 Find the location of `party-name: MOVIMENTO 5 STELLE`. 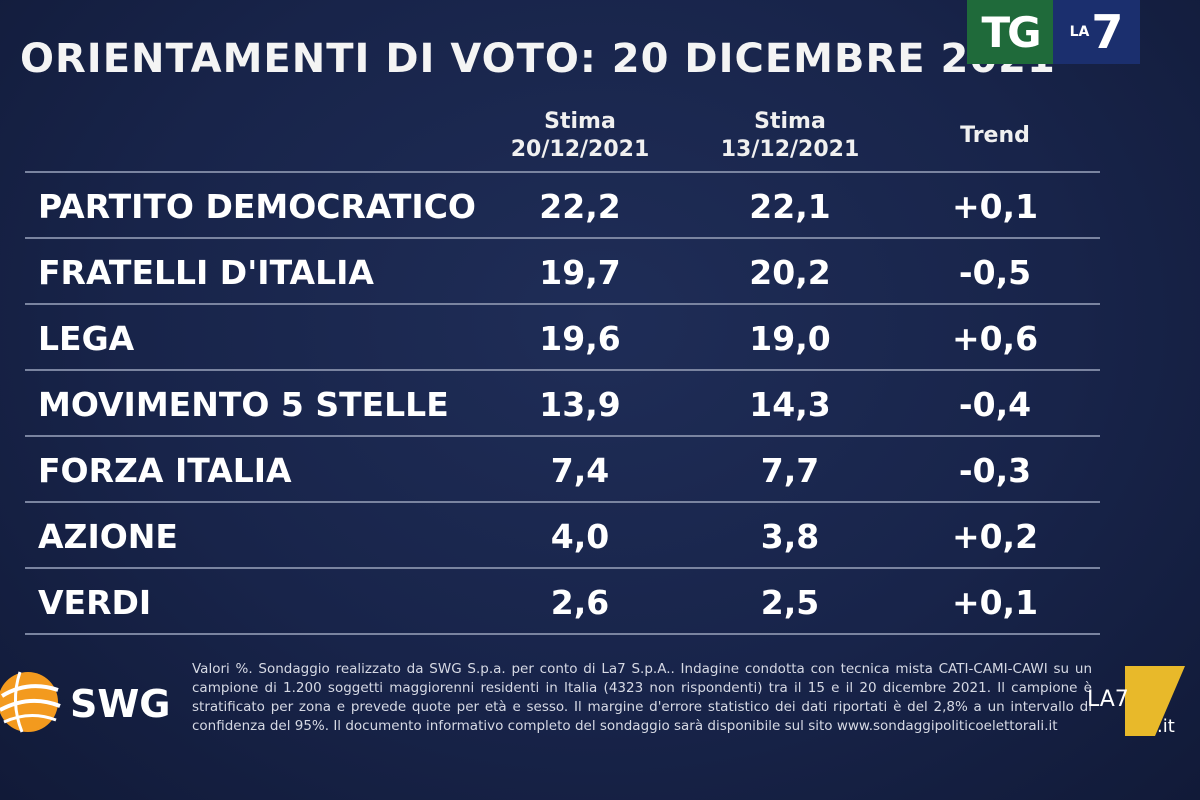

party-name: MOVIMENTO 5 STELLE is located at coordinates (243, 404).